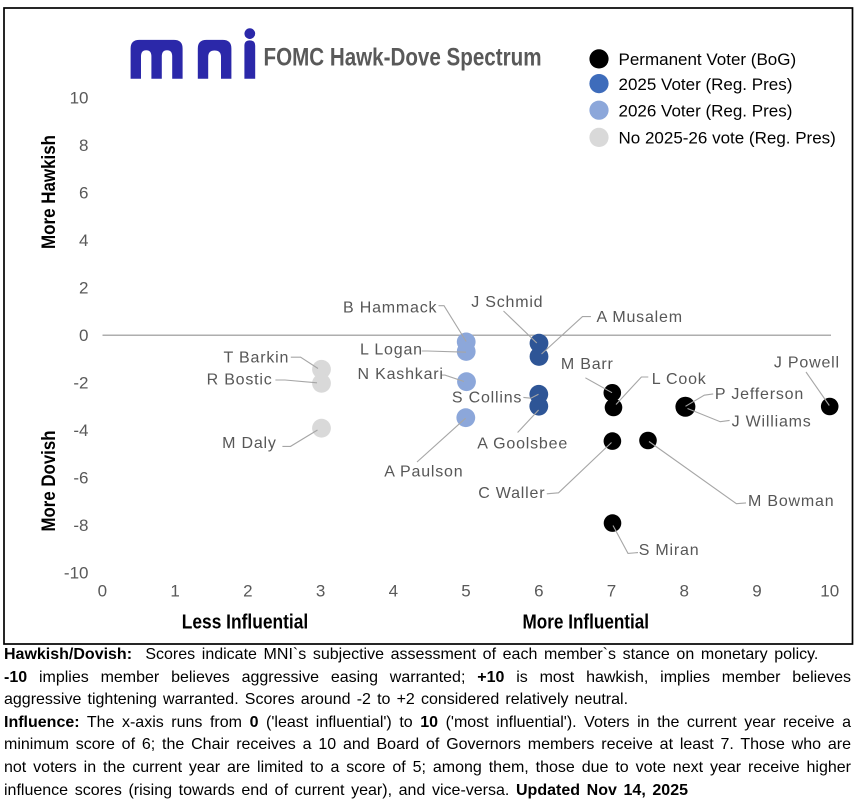  I want to click on svg-text: A Goolsbee, so click(522, 443).